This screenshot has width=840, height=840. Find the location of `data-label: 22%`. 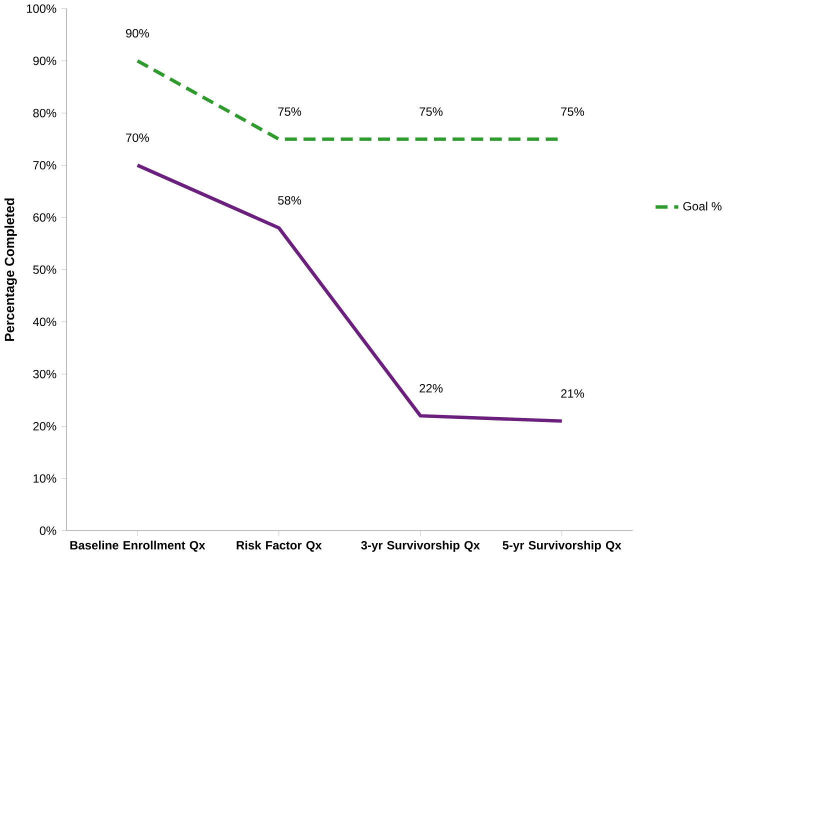

data-label: 22% is located at coordinates (431, 388).